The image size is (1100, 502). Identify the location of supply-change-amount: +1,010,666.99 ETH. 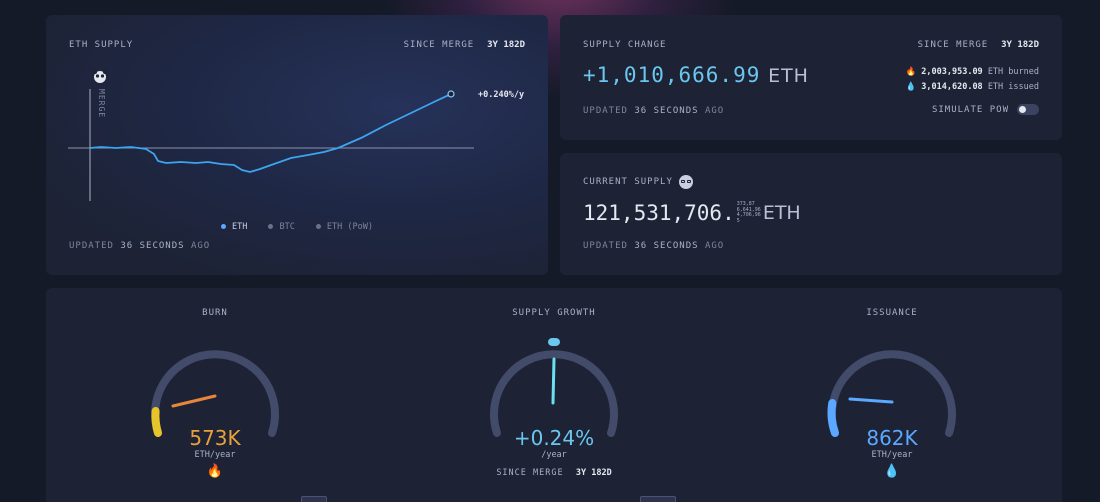
(696, 75).